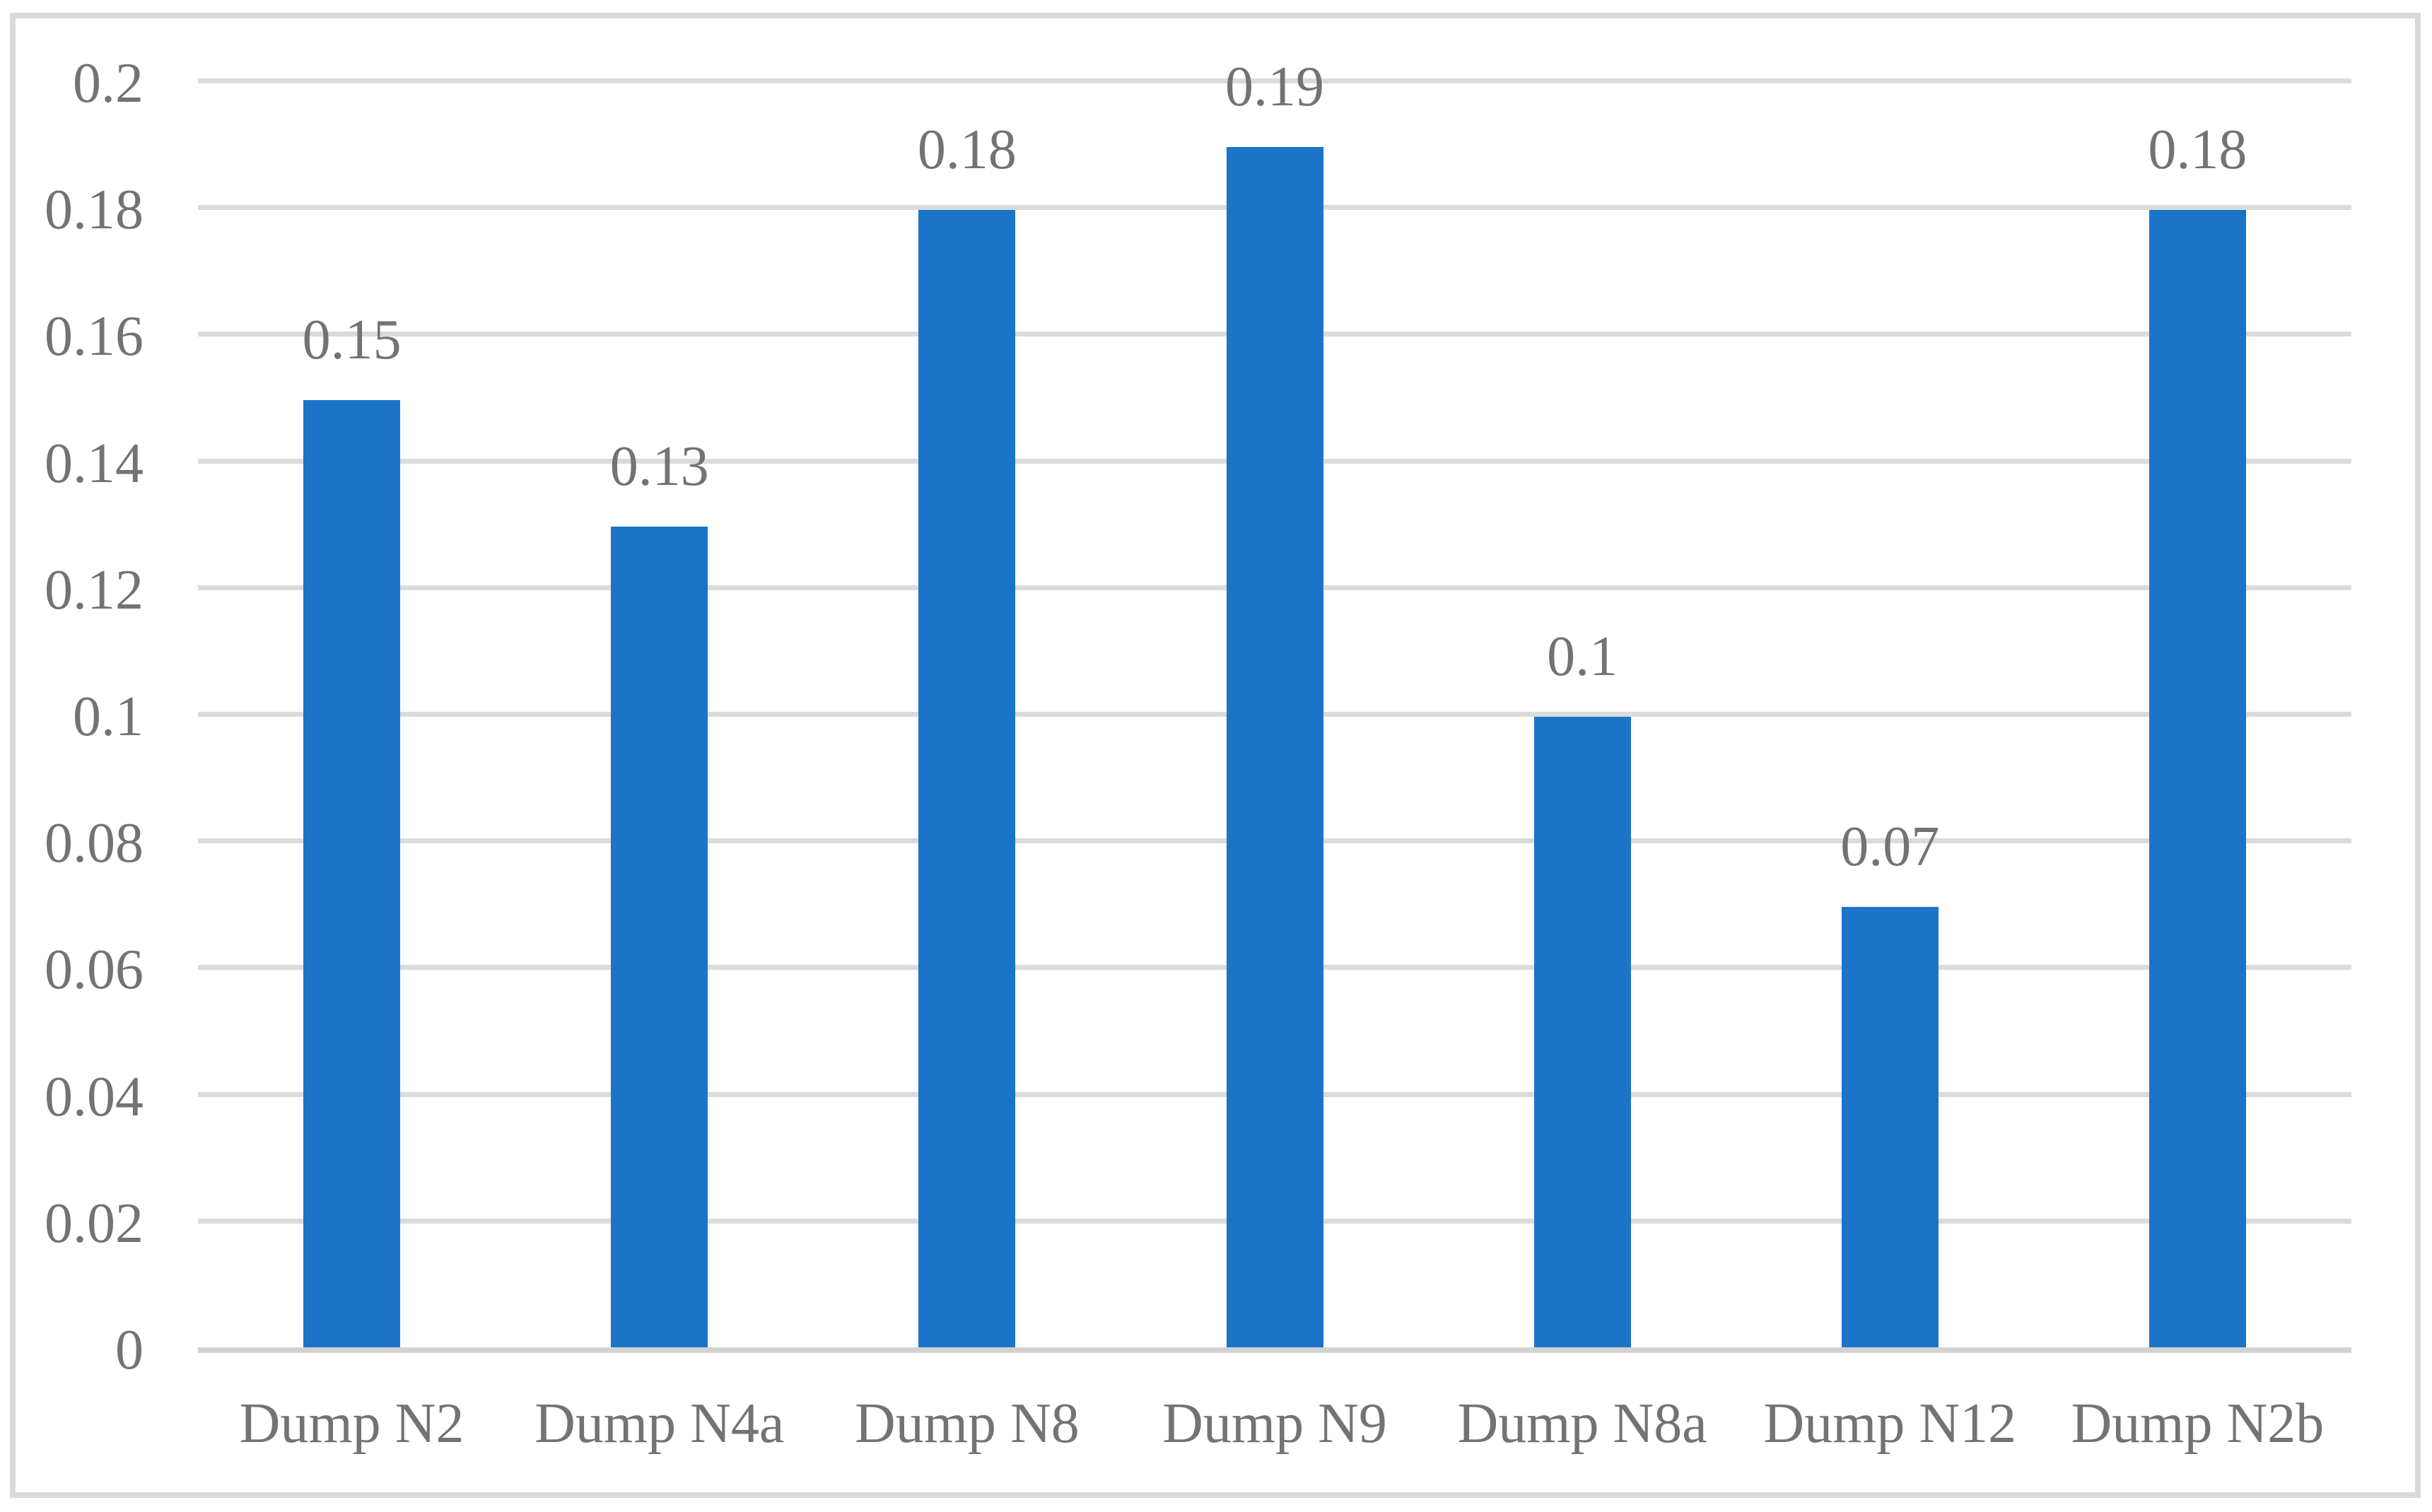  Describe the element at coordinates (94, 1223) in the screenshot. I see `y-tick-label-0.02: 0.02` at that location.